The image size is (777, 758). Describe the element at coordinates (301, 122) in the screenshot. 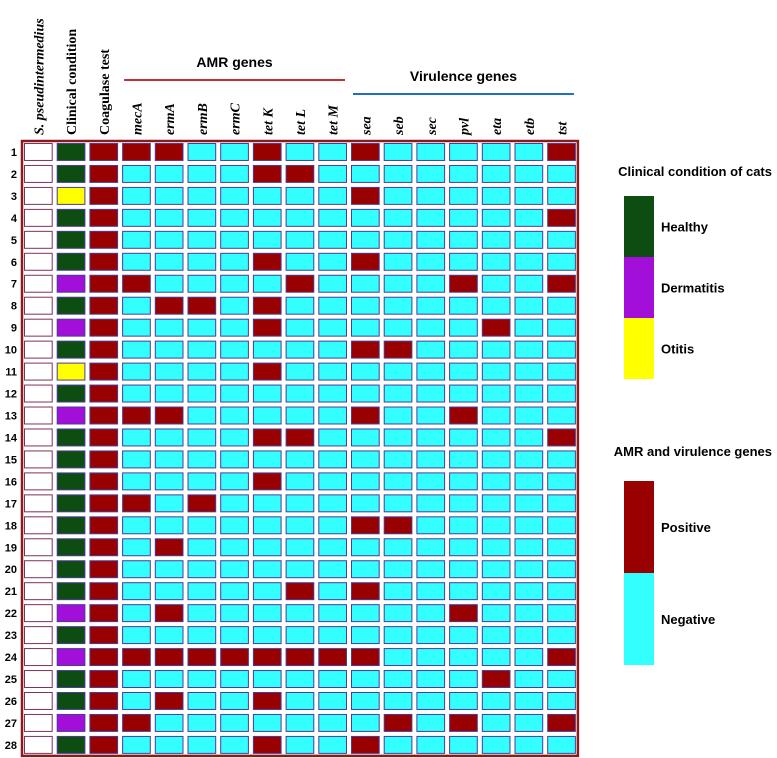

I see `column-label-tet-l: tet L` at that location.